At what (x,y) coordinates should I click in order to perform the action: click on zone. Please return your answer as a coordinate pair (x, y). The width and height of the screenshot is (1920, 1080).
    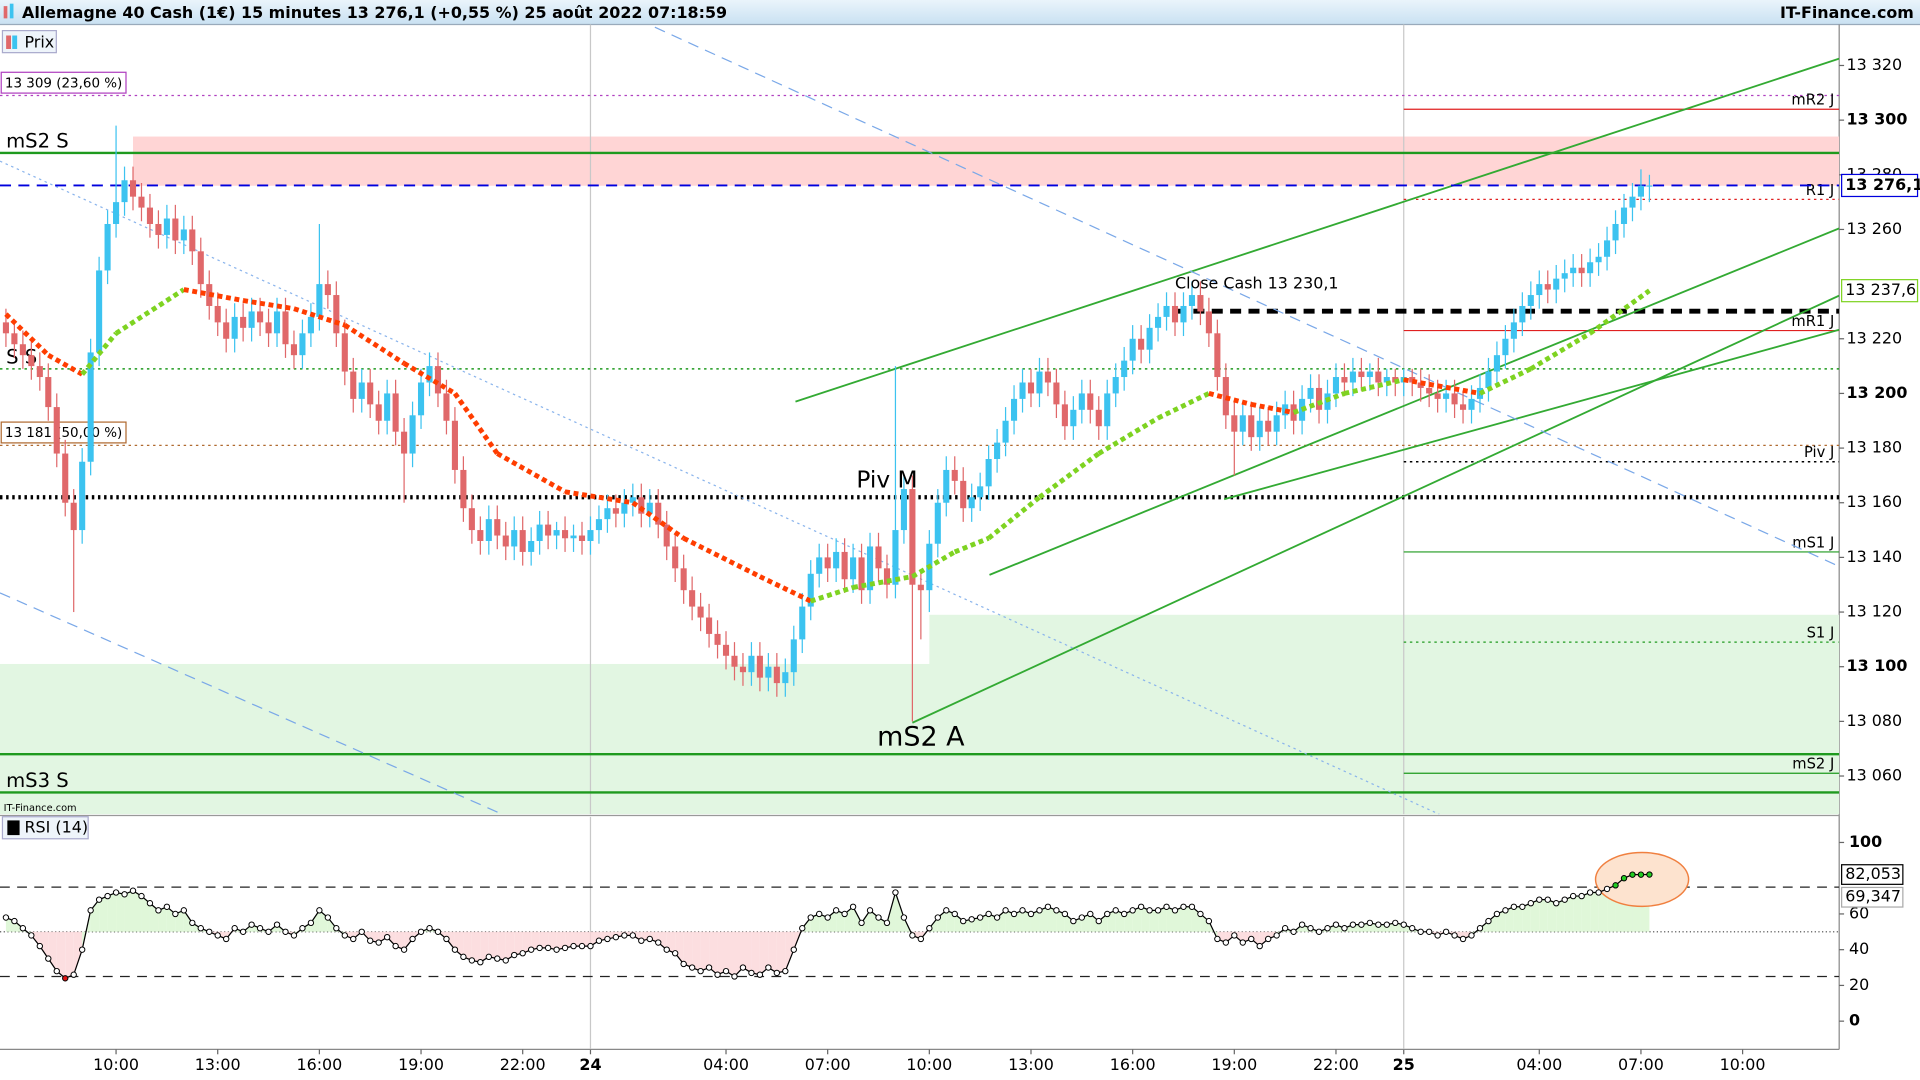
    Looking at the image, I should click on (1384, 714).